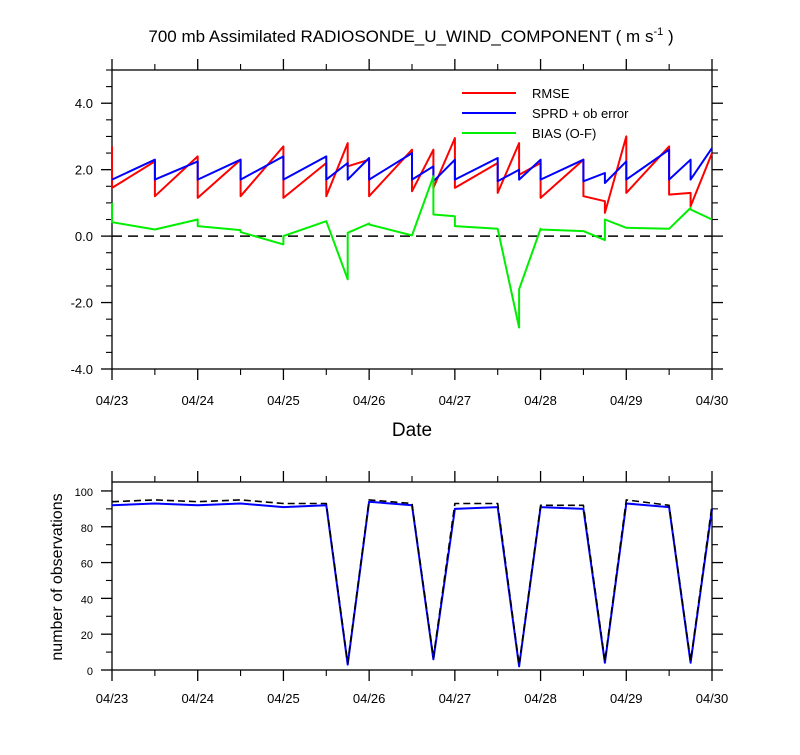 This screenshot has width=800, height=755. Describe the element at coordinates (668, 36) in the screenshot. I see `chart-title-end: )` at that location.